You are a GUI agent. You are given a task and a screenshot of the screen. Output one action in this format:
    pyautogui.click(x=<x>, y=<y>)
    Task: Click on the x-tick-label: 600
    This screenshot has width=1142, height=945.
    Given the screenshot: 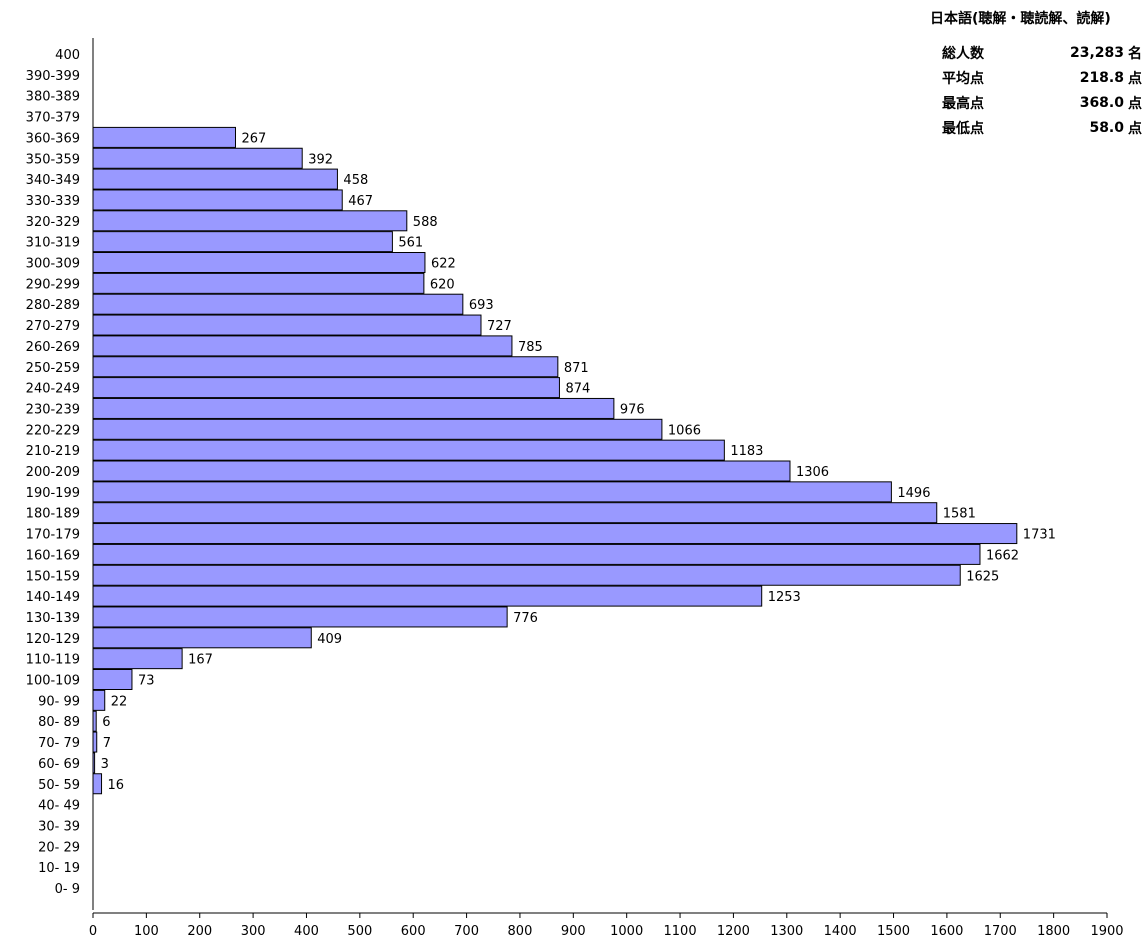 What is the action you would take?
    pyautogui.click(x=413, y=931)
    